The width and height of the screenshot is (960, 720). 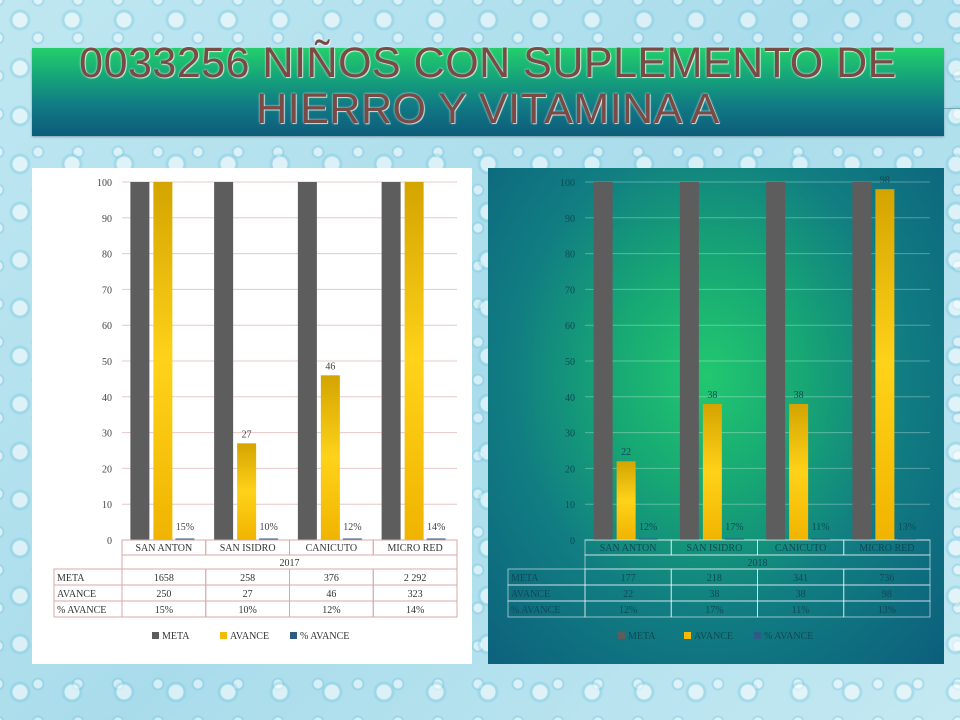 I want to click on x-category-label: CANICUTO, so click(x=331, y=548).